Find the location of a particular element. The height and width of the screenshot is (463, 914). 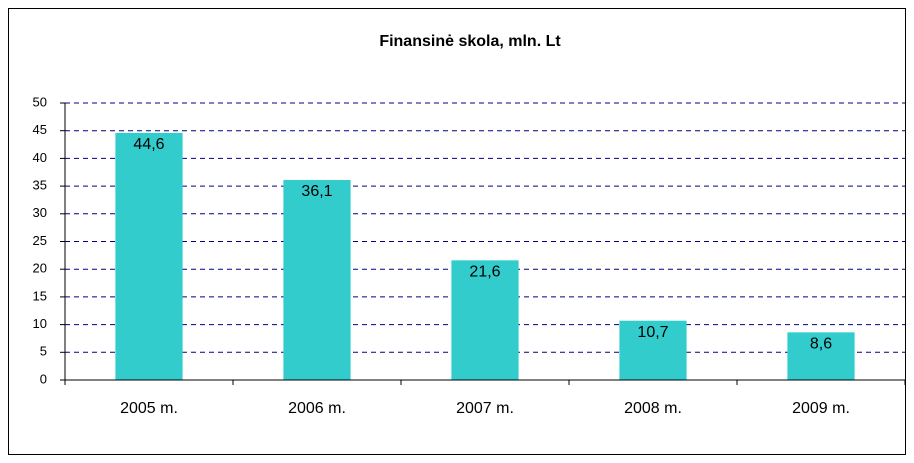

y-tick-label: 30 is located at coordinates (40, 212).